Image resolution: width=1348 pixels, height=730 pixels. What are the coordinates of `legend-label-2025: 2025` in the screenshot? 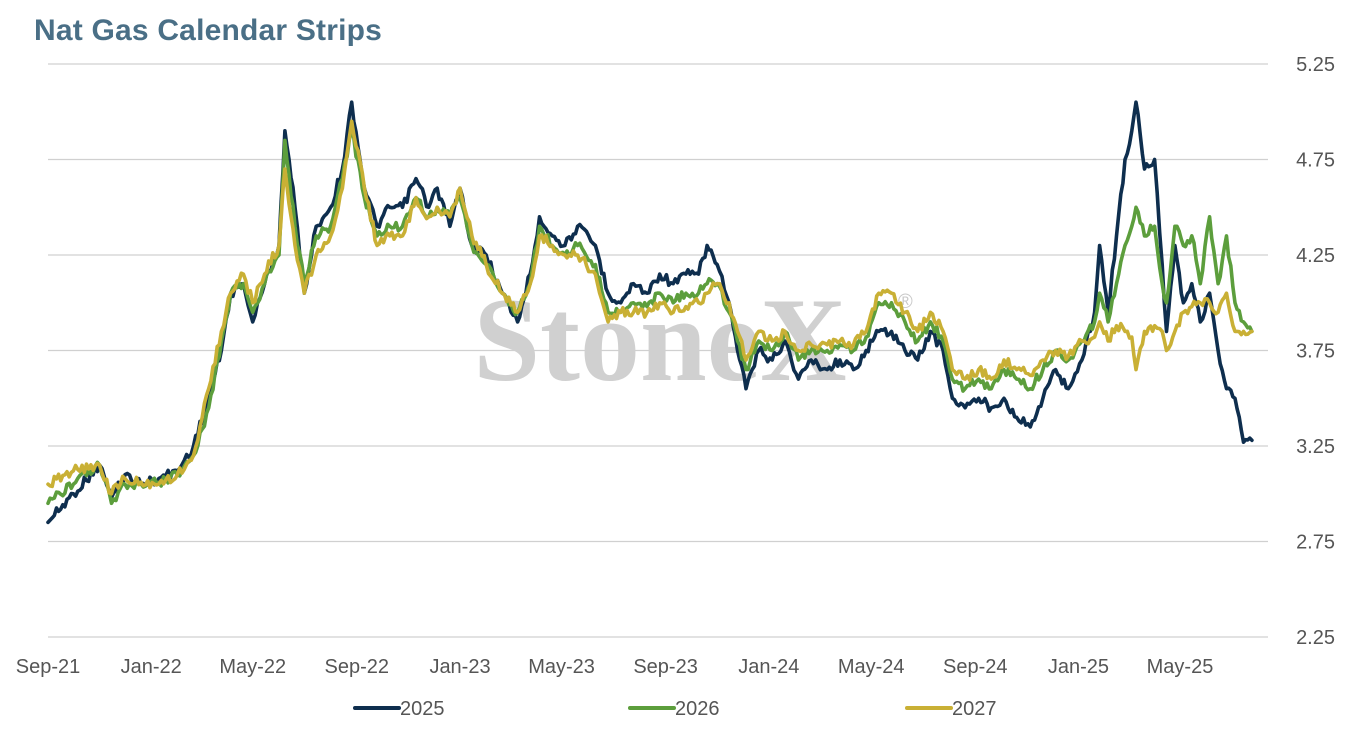 It's located at (422, 709).